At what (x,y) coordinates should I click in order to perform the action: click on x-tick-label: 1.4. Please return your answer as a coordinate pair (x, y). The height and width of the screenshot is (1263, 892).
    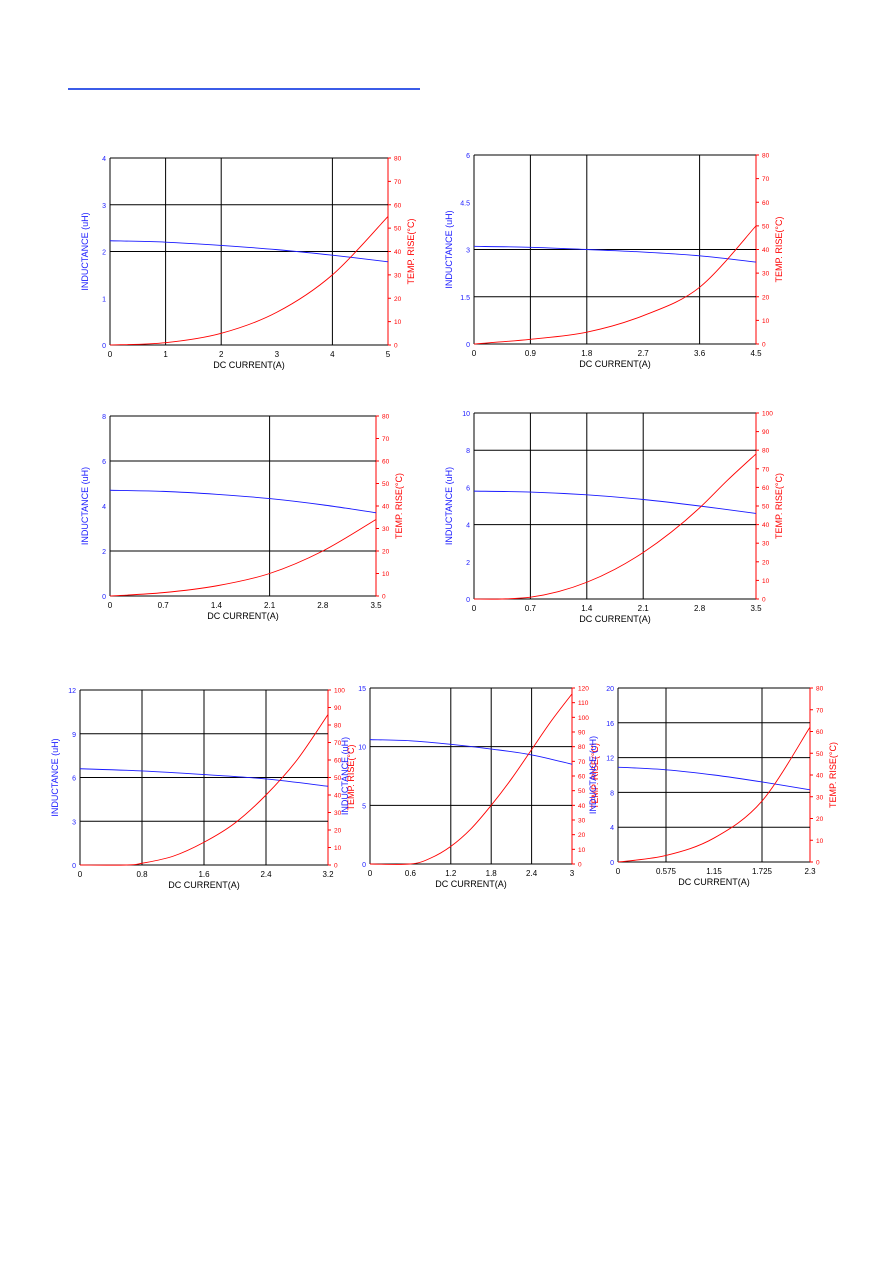
    Looking at the image, I should click on (587, 608).